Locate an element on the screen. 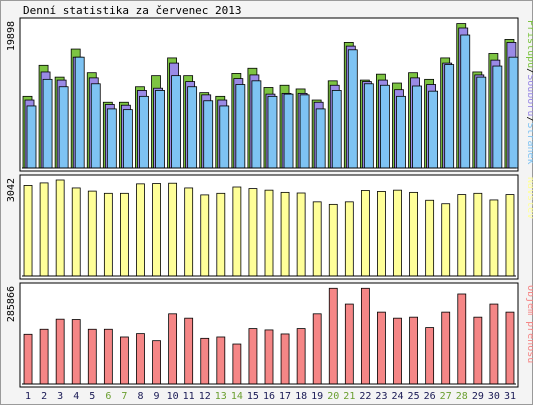  day-label-5: 5 is located at coordinates (92, 396).